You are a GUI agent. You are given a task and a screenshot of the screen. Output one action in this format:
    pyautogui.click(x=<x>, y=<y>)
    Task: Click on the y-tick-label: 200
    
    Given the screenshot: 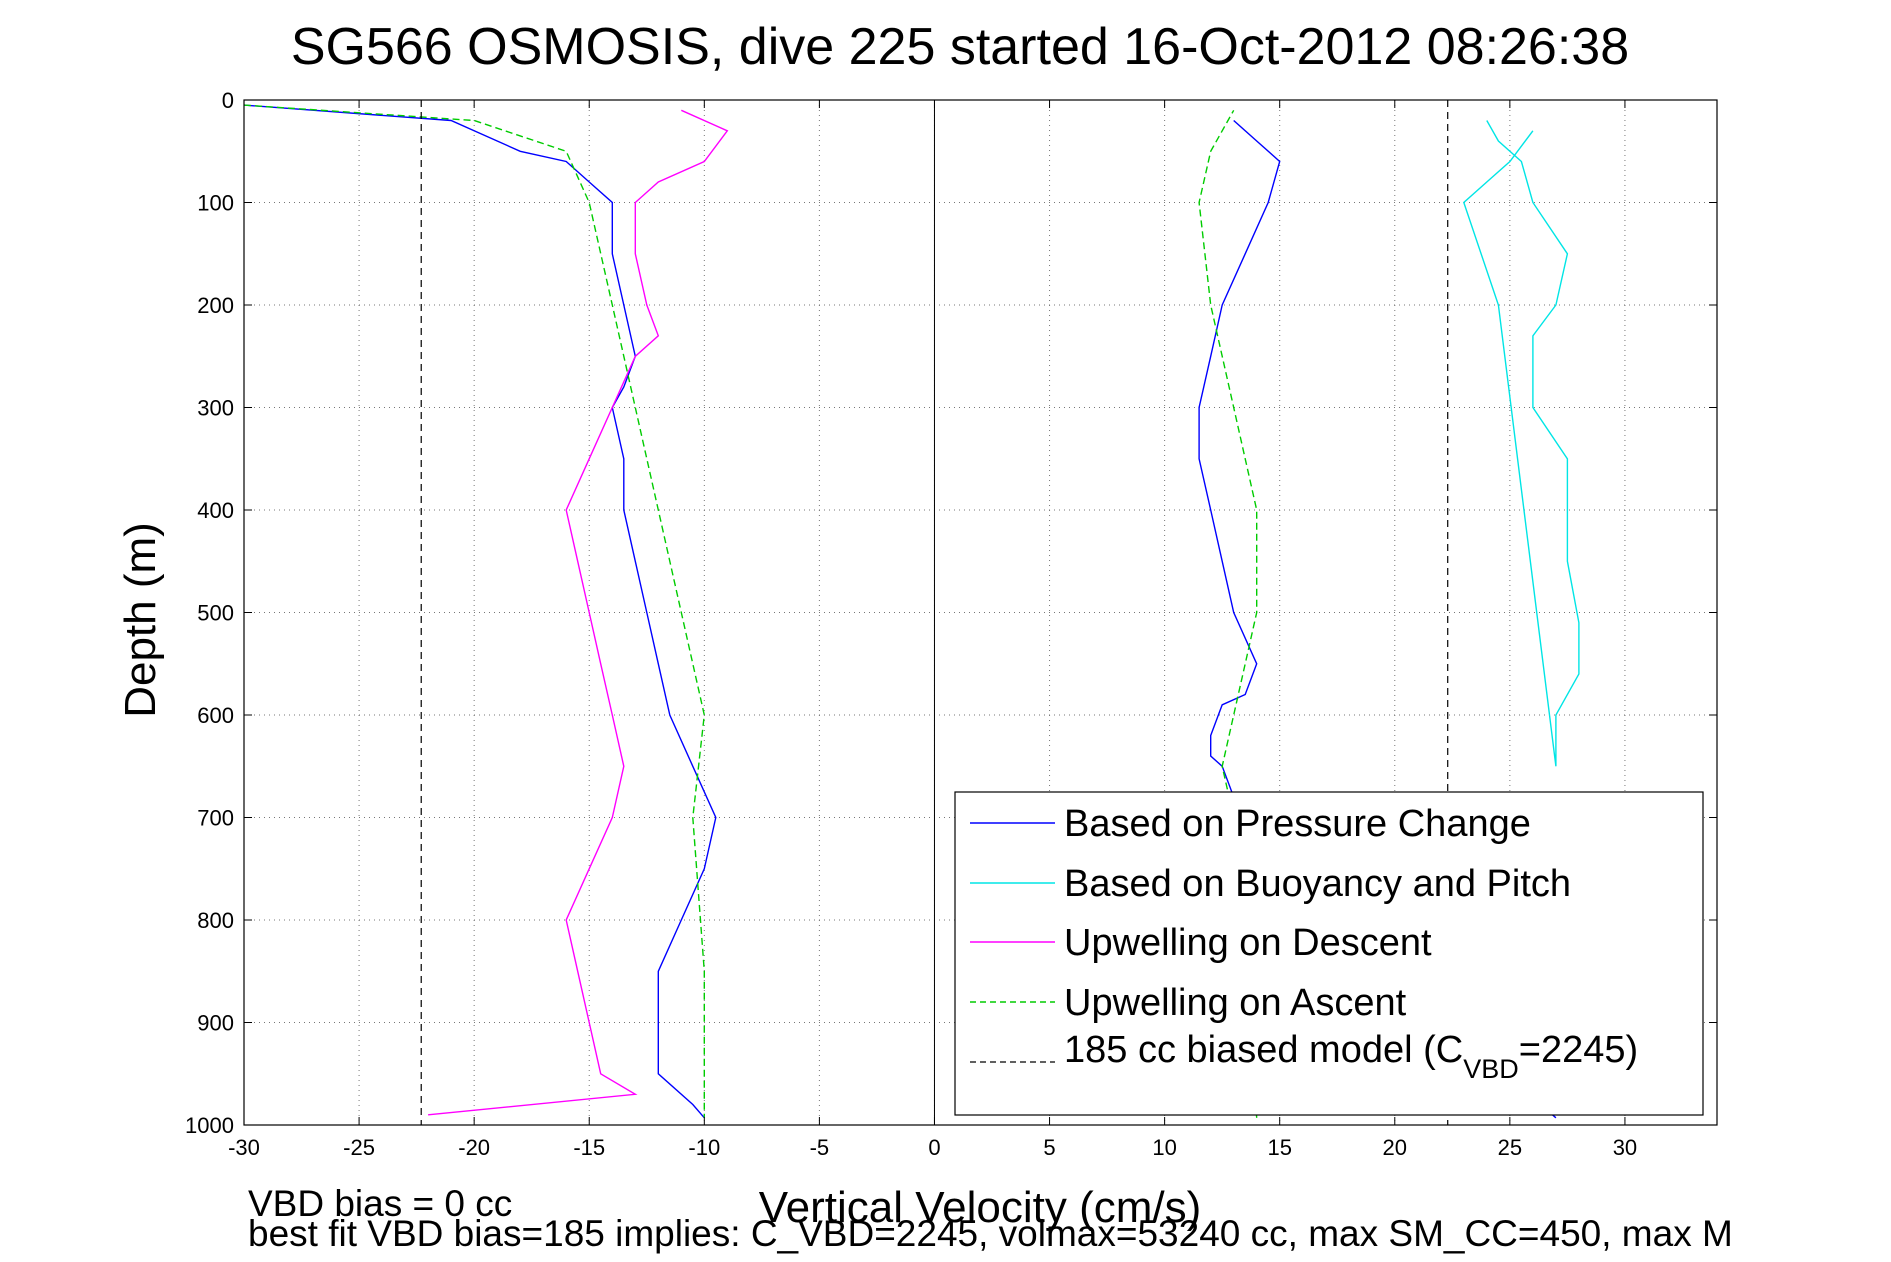 What is the action you would take?
    pyautogui.click(x=215, y=305)
    